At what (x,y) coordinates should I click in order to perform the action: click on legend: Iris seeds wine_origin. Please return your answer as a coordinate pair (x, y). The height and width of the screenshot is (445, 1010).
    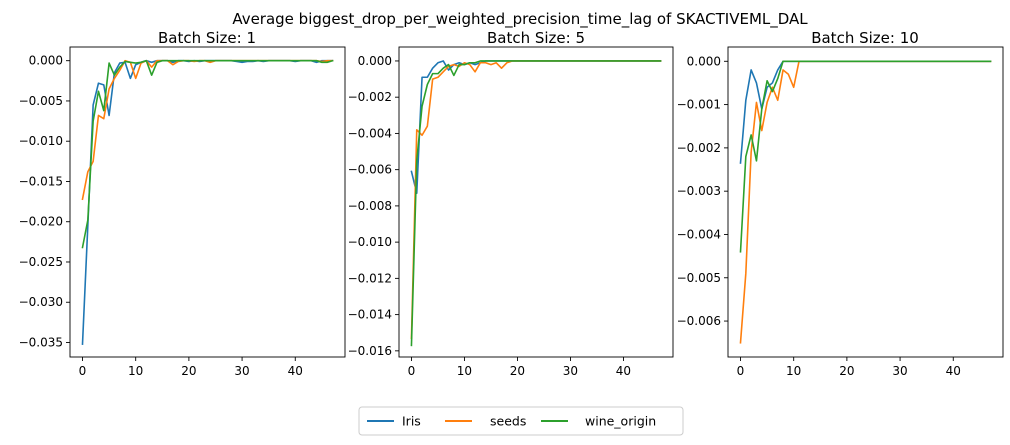
    Looking at the image, I should click on (521, 421).